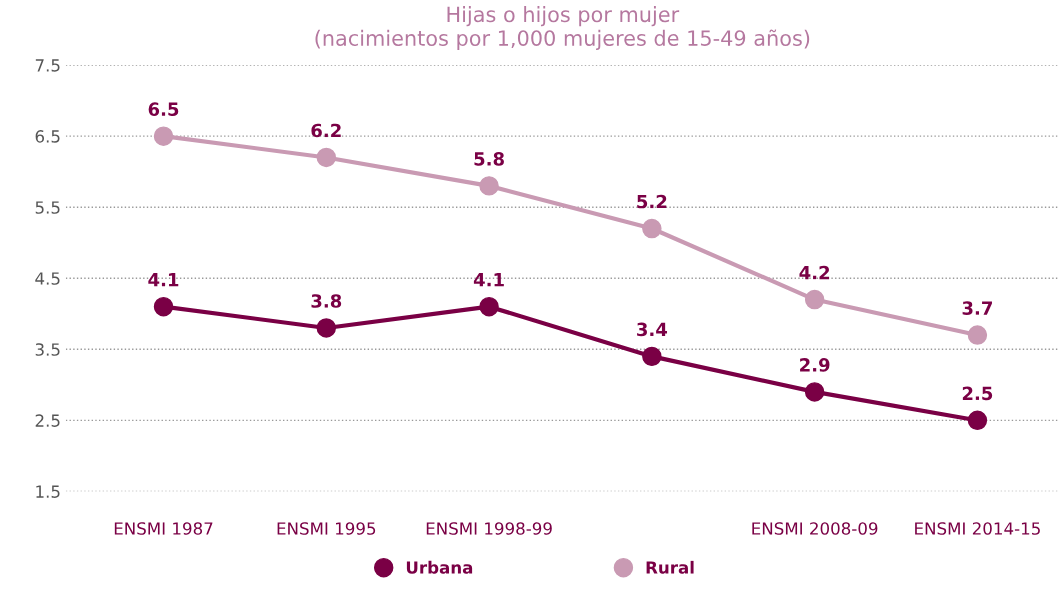  What do you see at coordinates (326, 130) in the screenshot?
I see `data-label: 6.2` at bounding box center [326, 130].